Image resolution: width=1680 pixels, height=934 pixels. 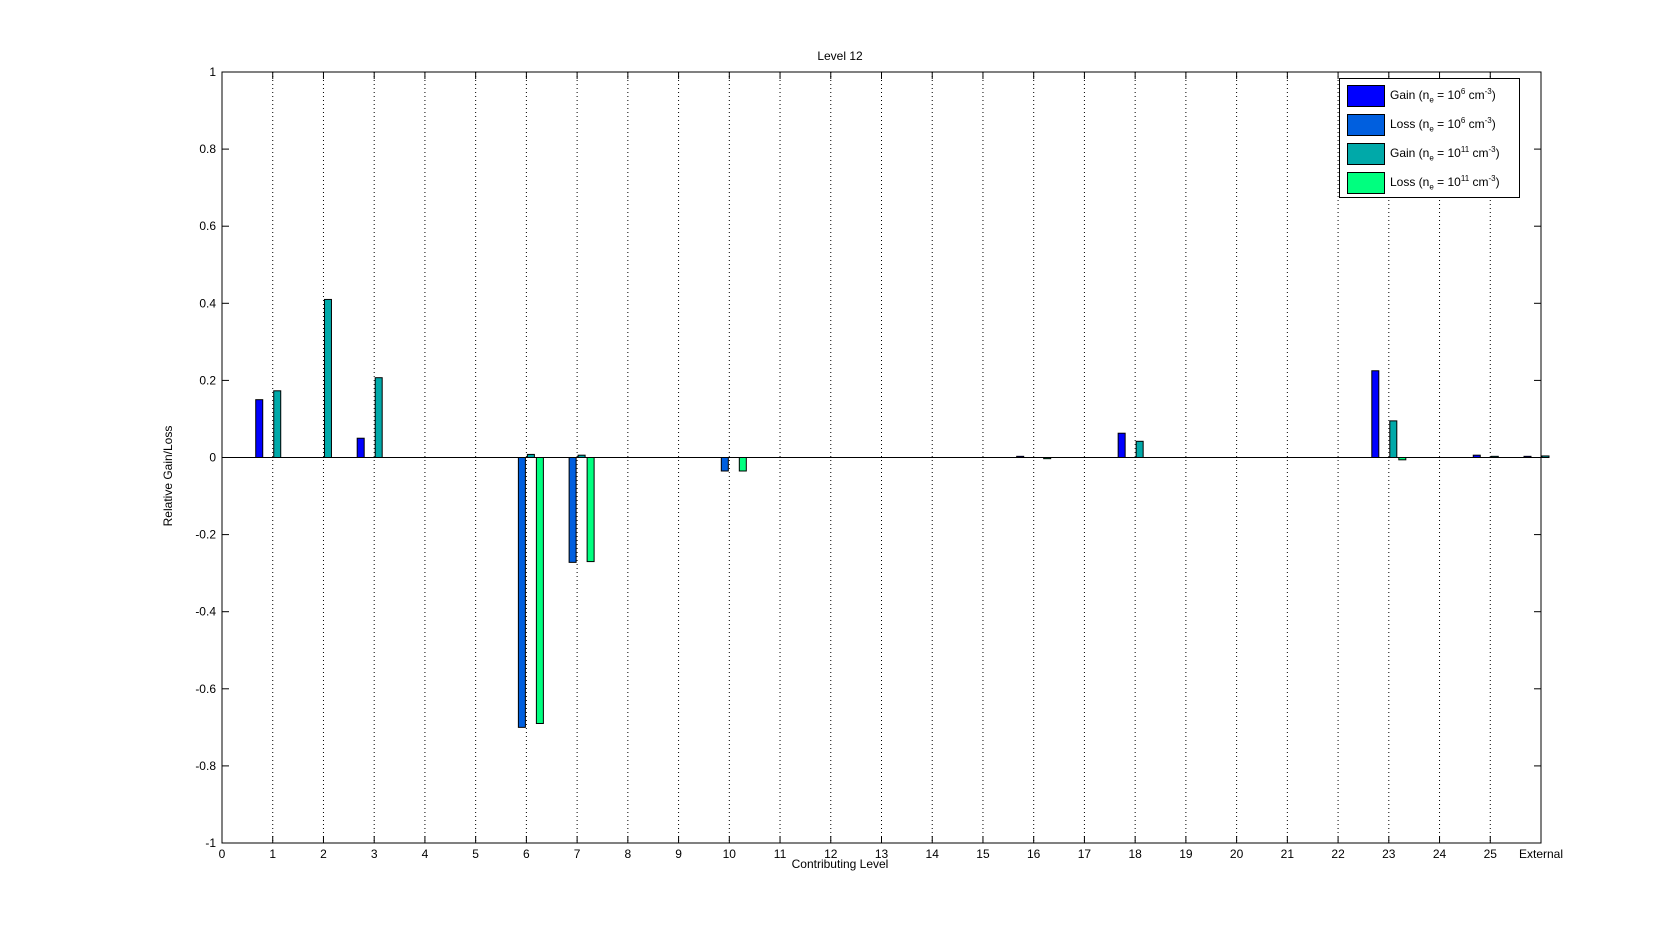 What do you see at coordinates (1440, 854) in the screenshot?
I see `x-tick-label: 24` at bounding box center [1440, 854].